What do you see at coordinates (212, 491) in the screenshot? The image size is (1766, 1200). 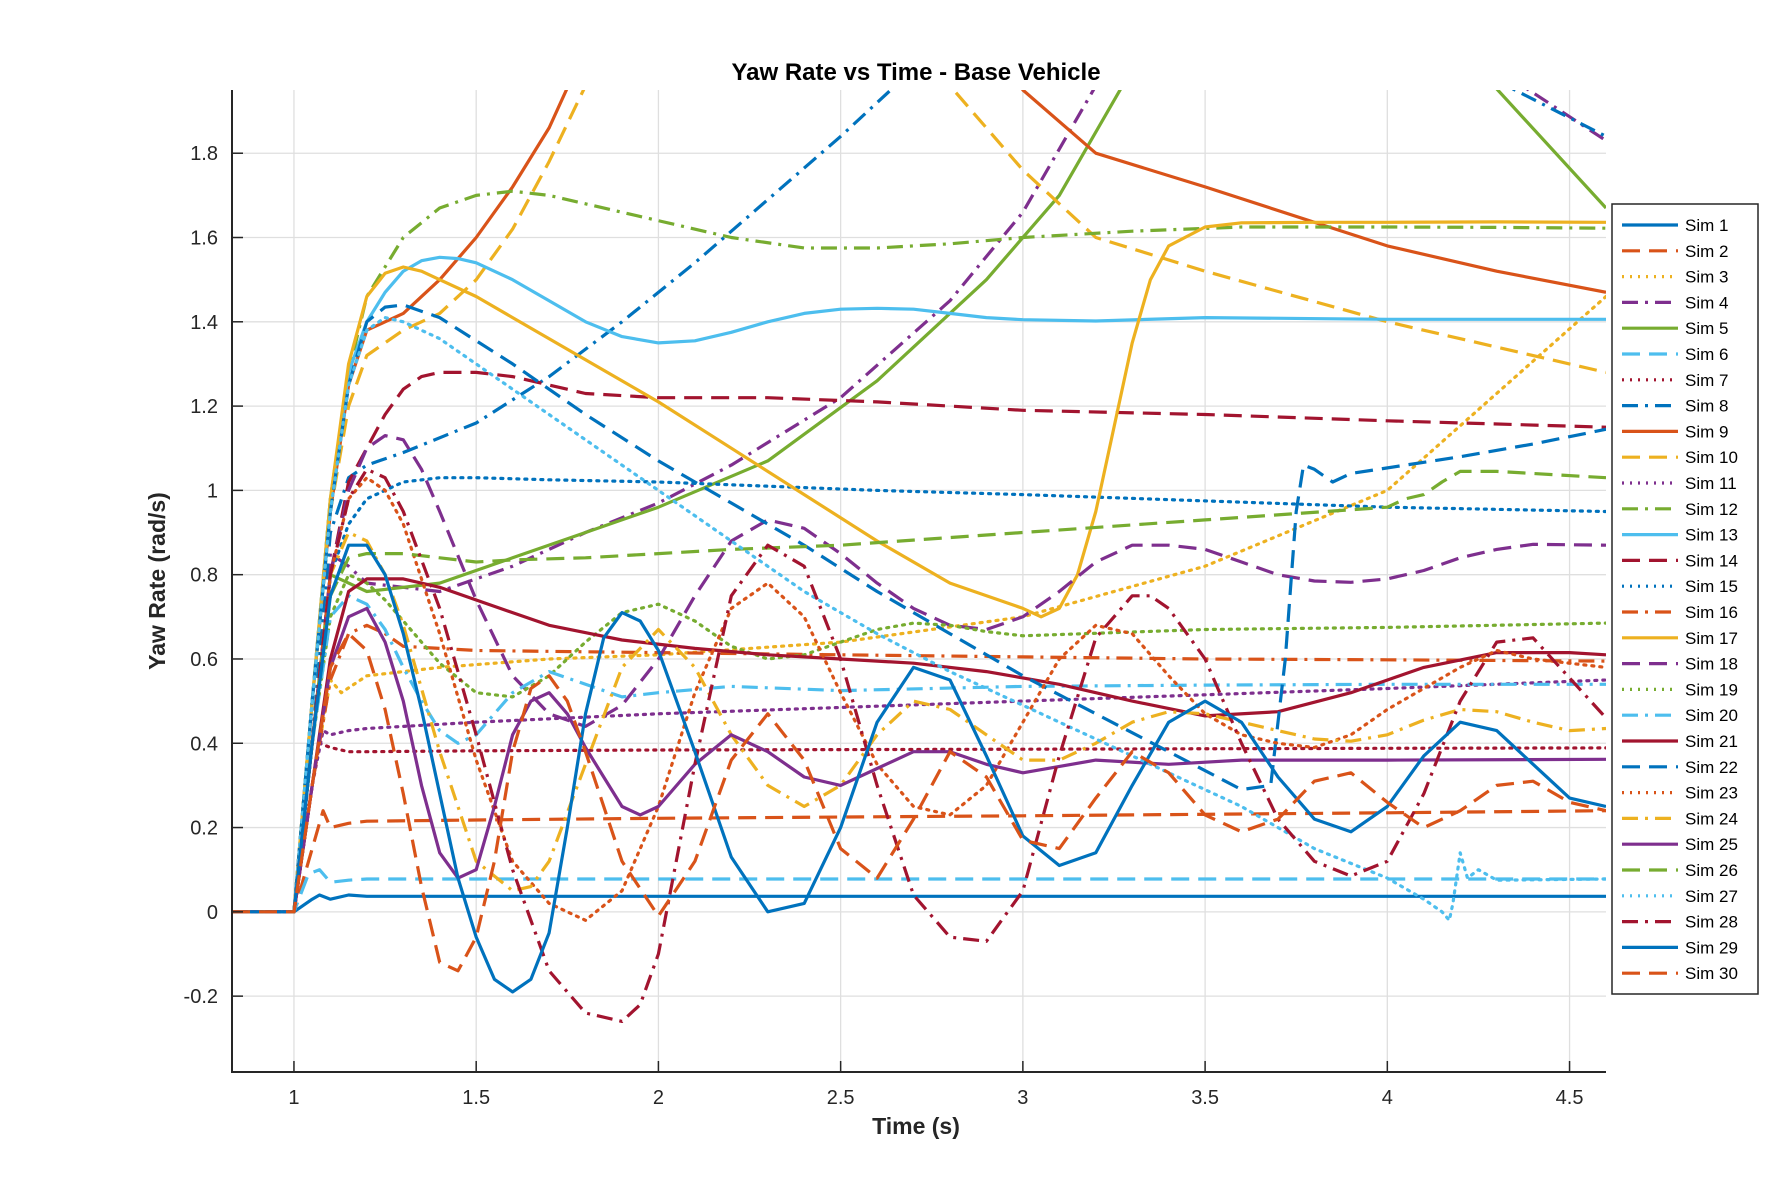 I see `y-tick-label: 1` at bounding box center [212, 491].